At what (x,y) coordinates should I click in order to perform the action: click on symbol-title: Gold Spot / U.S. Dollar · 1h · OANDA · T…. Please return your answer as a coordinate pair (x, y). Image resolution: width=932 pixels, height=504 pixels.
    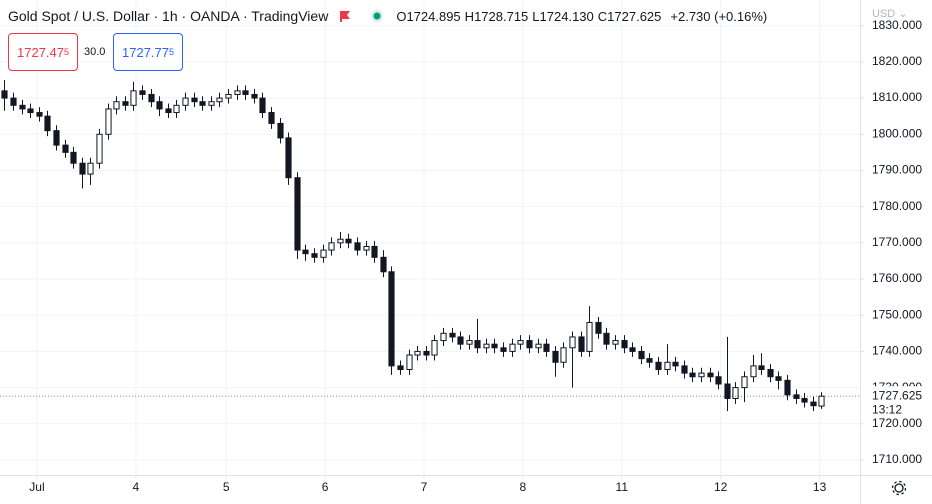
    Looking at the image, I should click on (168, 16).